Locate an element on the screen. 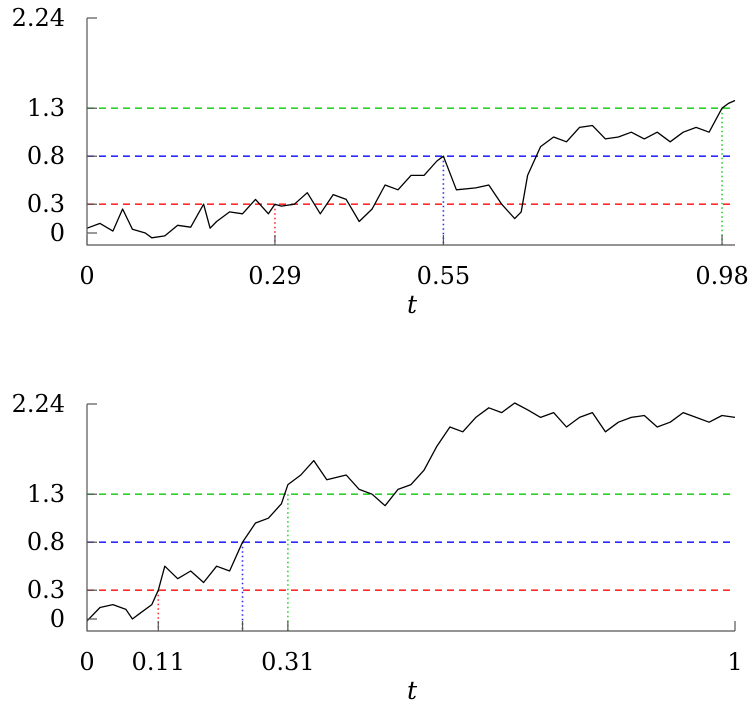 Image resolution: width=750 pixels, height=707 pixels. x-tick-label: 0.55 is located at coordinates (443, 276).